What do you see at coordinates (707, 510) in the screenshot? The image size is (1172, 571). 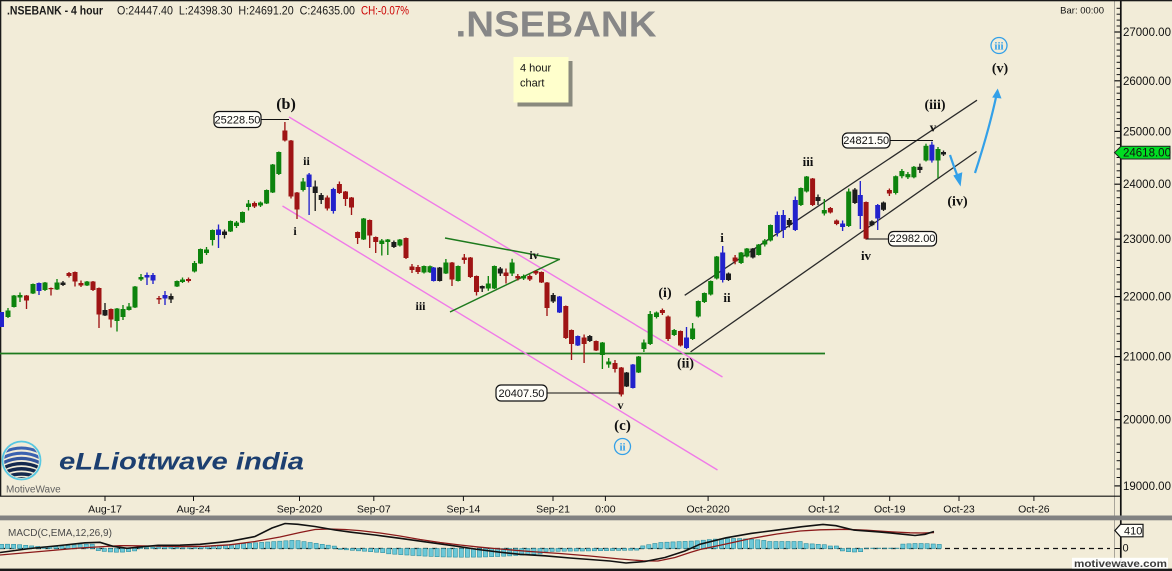 I see `svg-text: Oct-2020` at bounding box center [707, 510].